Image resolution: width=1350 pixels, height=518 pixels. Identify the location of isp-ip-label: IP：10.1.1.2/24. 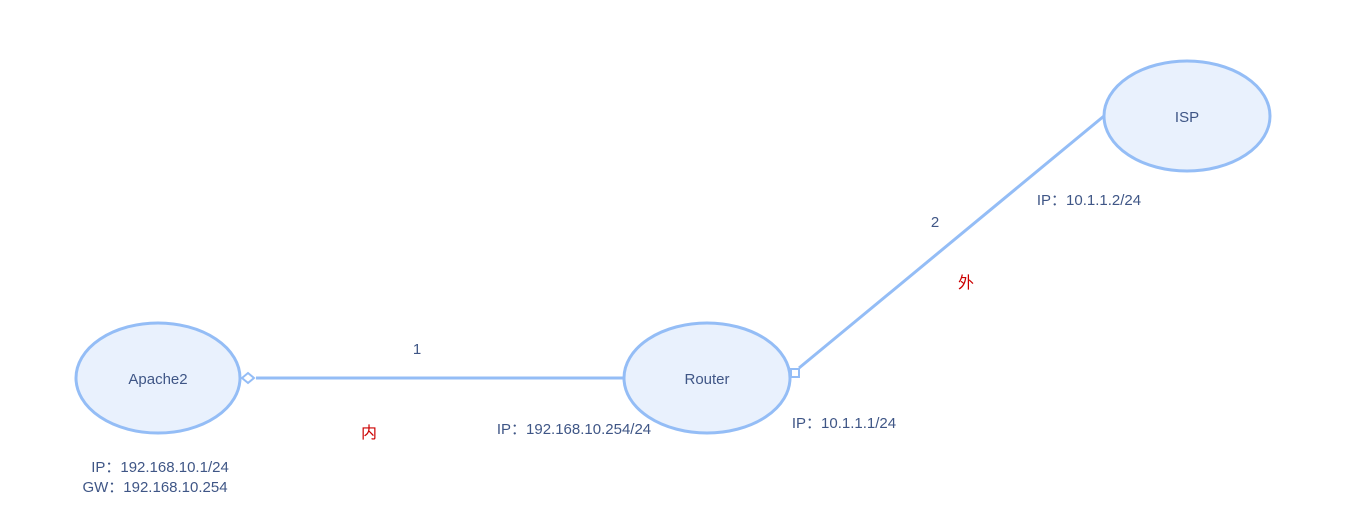
(1089, 200).